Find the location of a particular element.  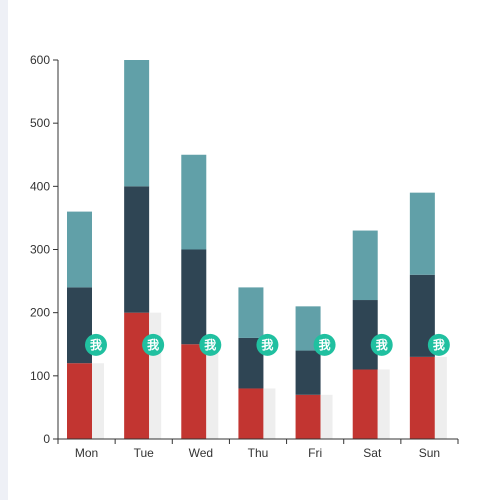

x-tick-label-mon: Mon is located at coordinates (86, 453).